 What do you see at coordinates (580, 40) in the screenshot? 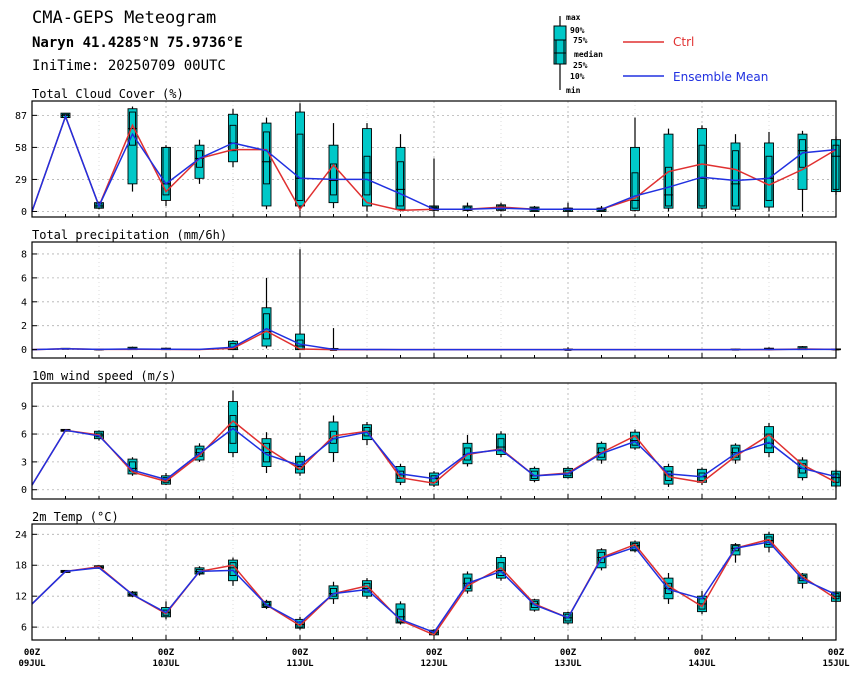
I see `legend-p75: 75%` at bounding box center [580, 40].